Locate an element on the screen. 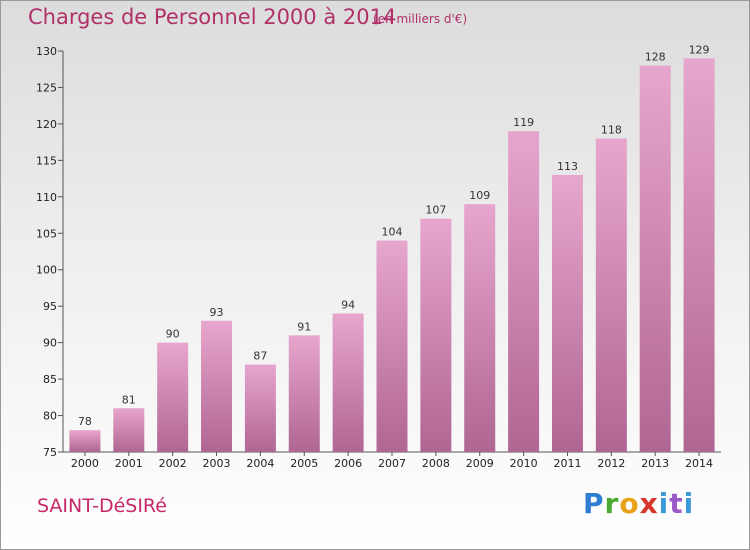 This screenshot has height=550, width=750. data-label: 109 is located at coordinates (479, 195).